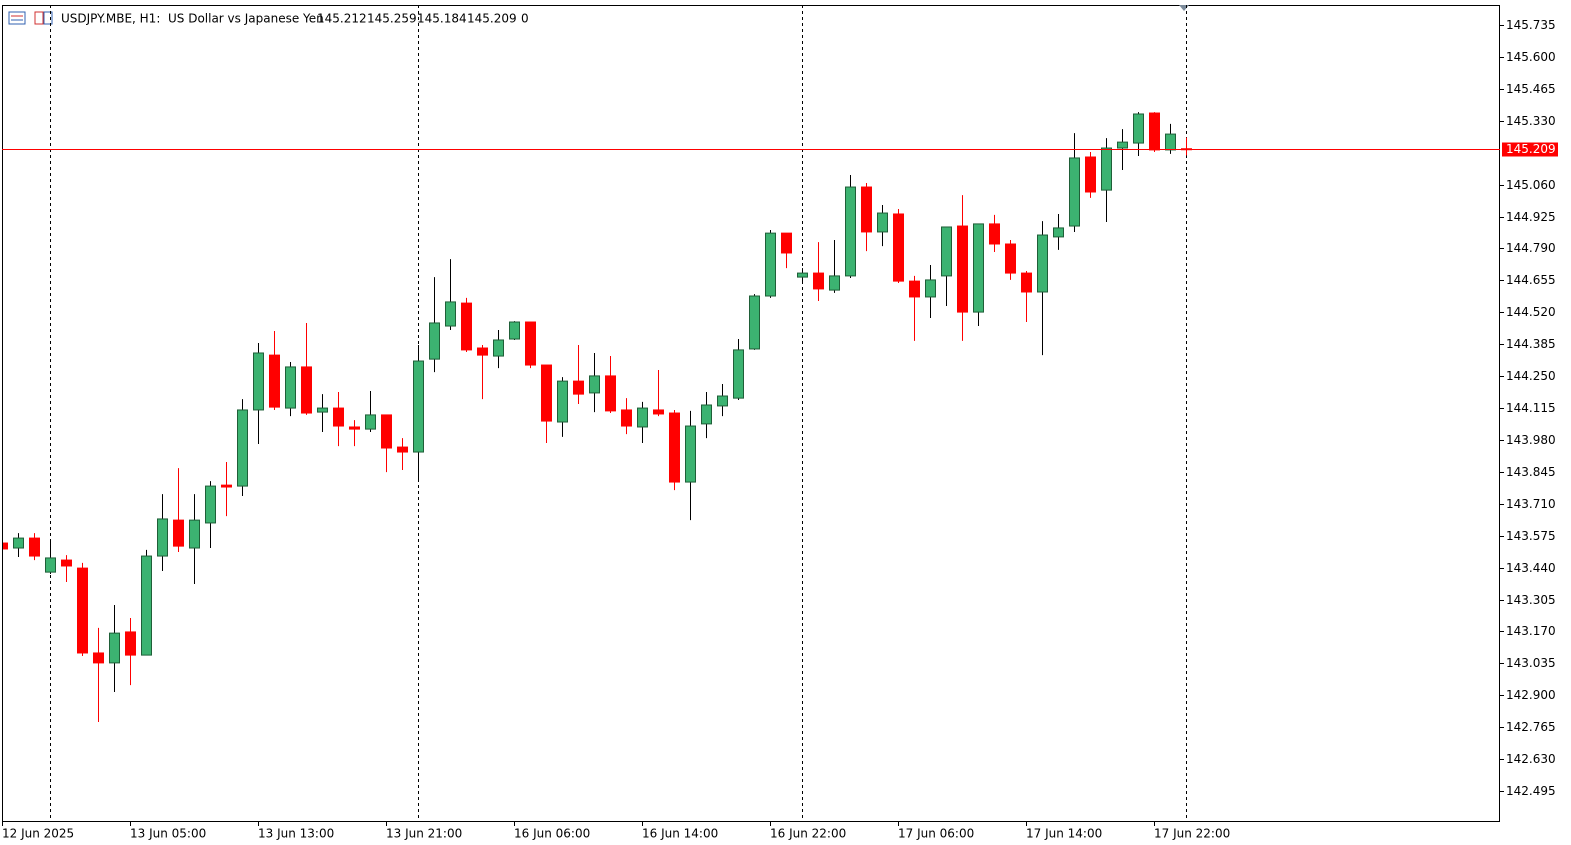 The height and width of the screenshot is (845, 1571). What do you see at coordinates (1531, 504) in the screenshot?
I see `y-tick-label: 143.710` at bounding box center [1531, 504].